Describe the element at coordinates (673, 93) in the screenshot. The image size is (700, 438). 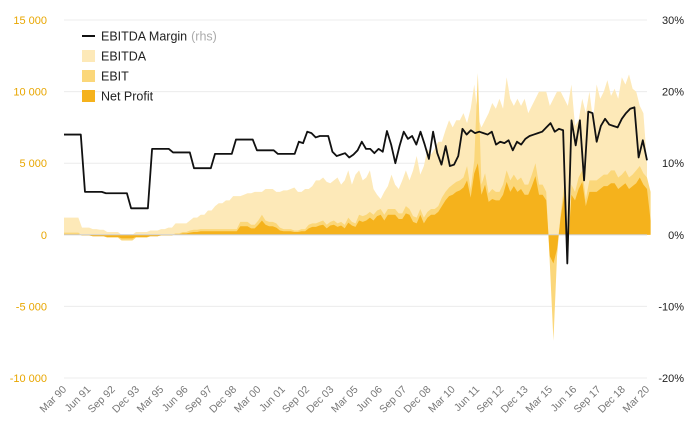
I see `y-right-tick-label: 20%` at that location.